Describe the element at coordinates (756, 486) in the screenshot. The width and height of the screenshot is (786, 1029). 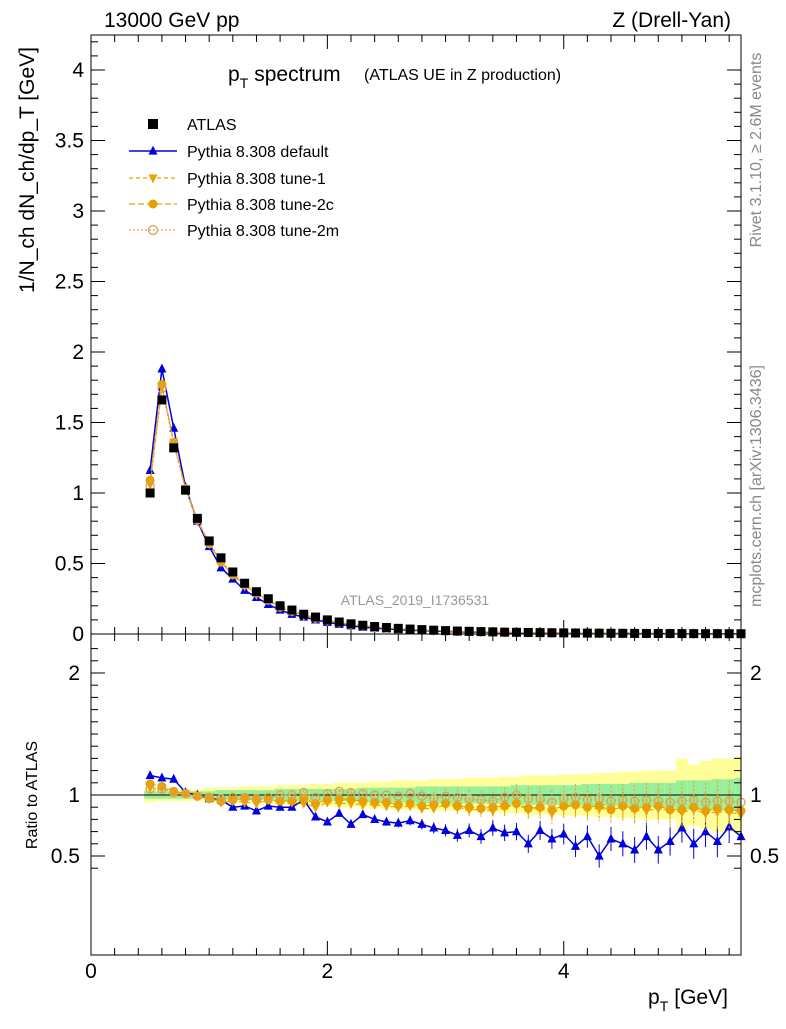
I see `mcplots-note: mcplots.cern.ch [arXiv:1306.3436]` at that location.